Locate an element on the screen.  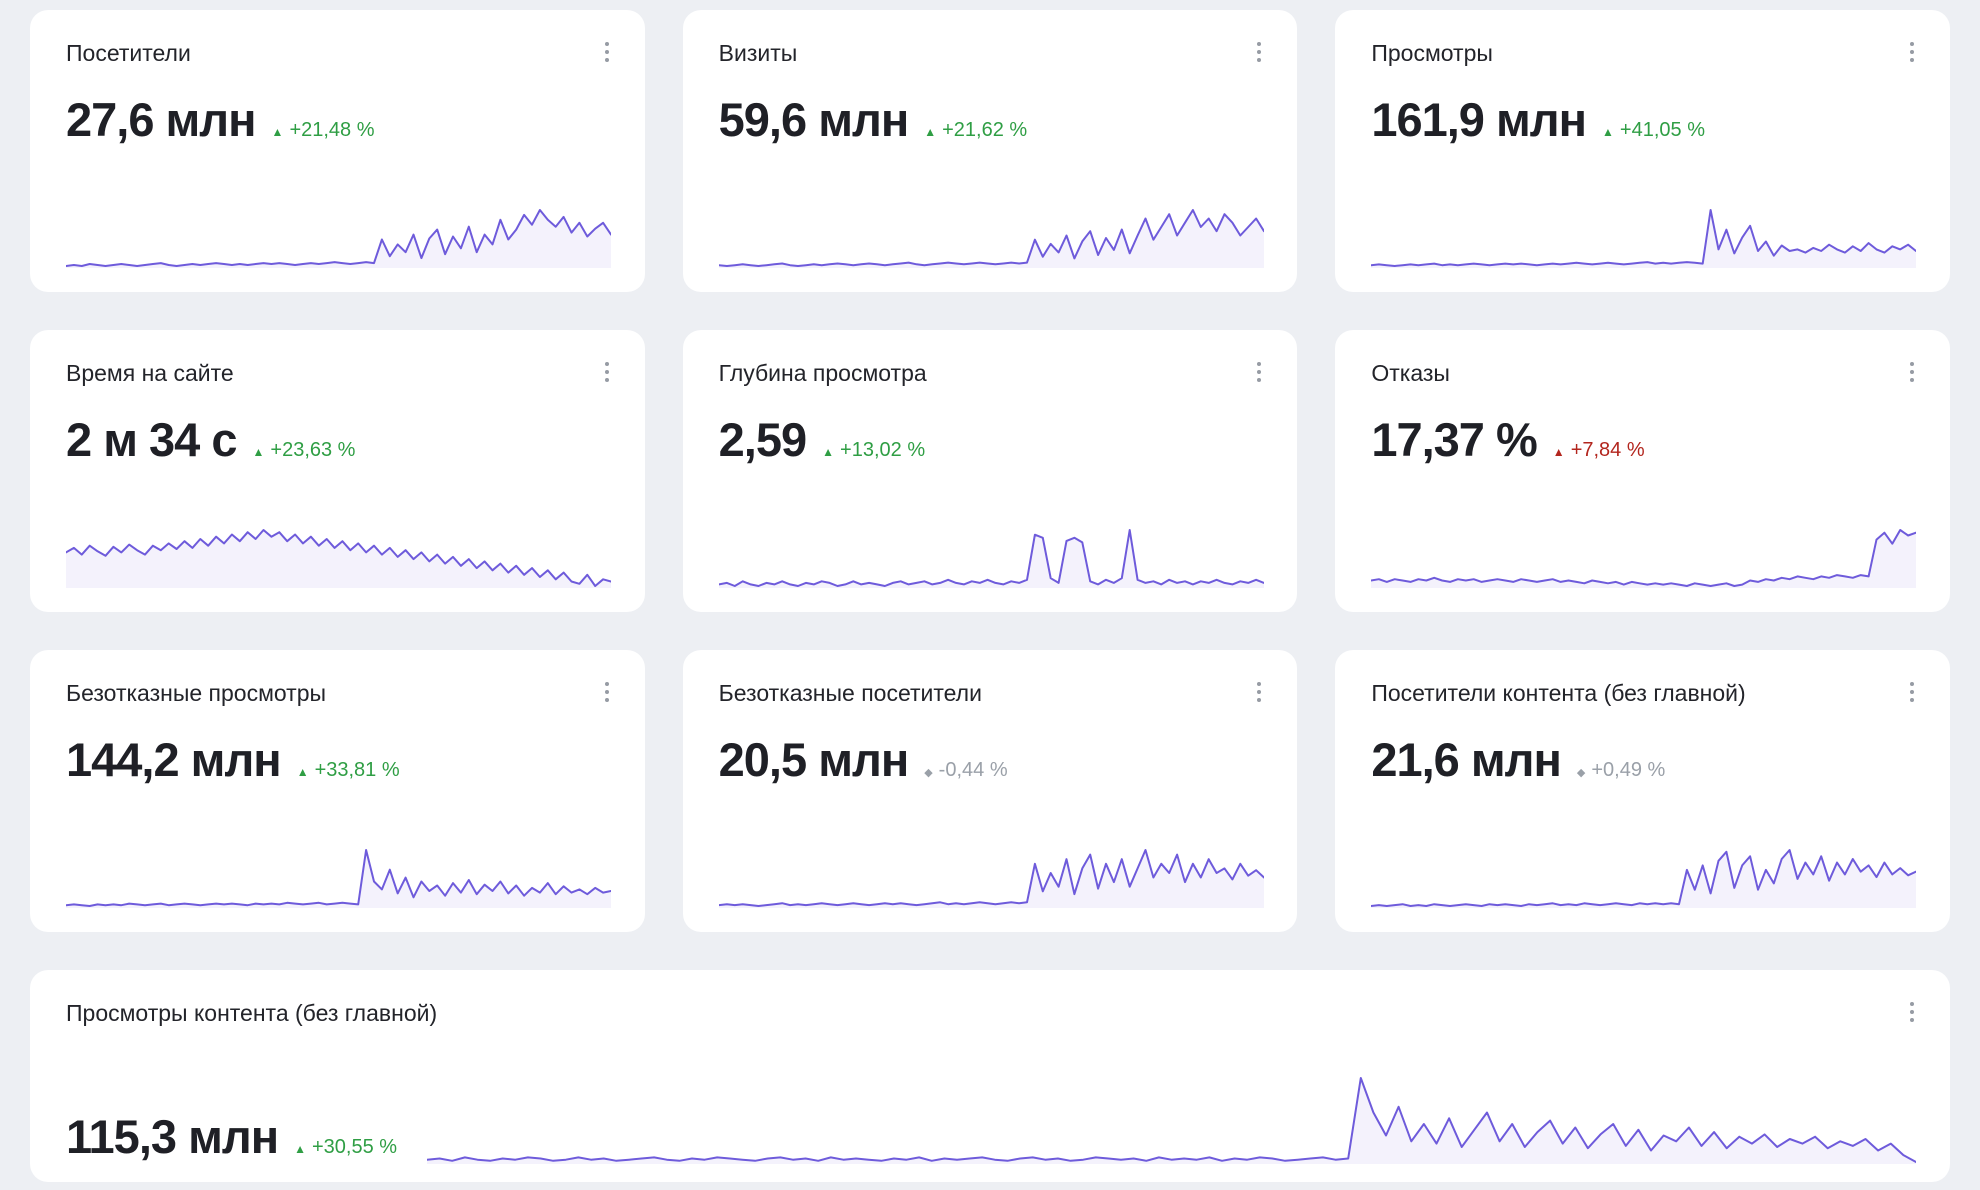
metric-card-visits: Визиты 59,6 млн ▲ +21,62 % is located at coordinates (990, 151).